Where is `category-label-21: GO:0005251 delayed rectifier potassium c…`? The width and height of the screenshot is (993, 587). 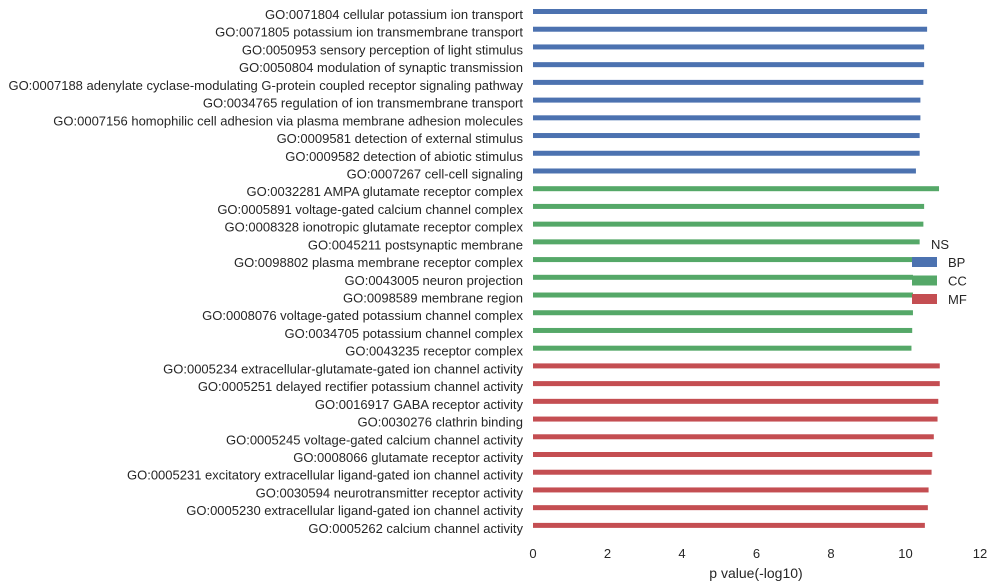 category-label-21: GO:0005251 delayed rectifier potassium c… is located at coordinates (361, 386).